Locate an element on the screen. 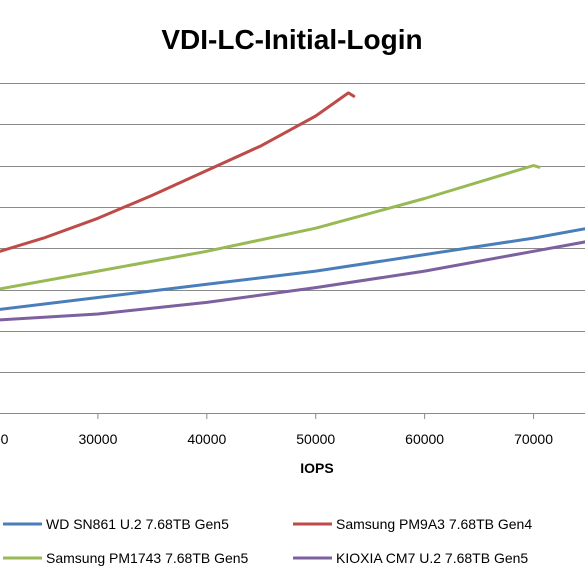 This screenshot has height=585, width=585. x-tick-label: 50000 is located at coordinates (315, 439).